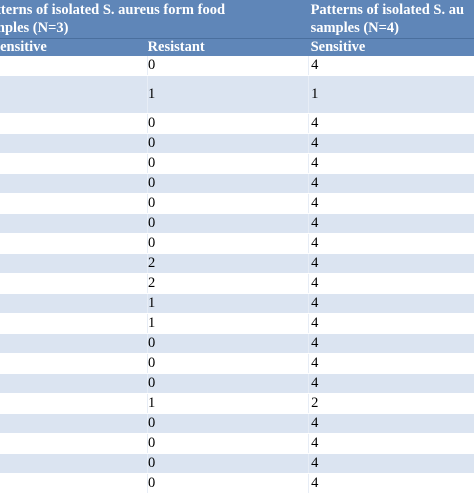 This screenshot has height=494, width=474. Describe the element at coordinates (34, 28) in the screenshot. I see `food-group-title-line2: samples (N=3)` at that location.